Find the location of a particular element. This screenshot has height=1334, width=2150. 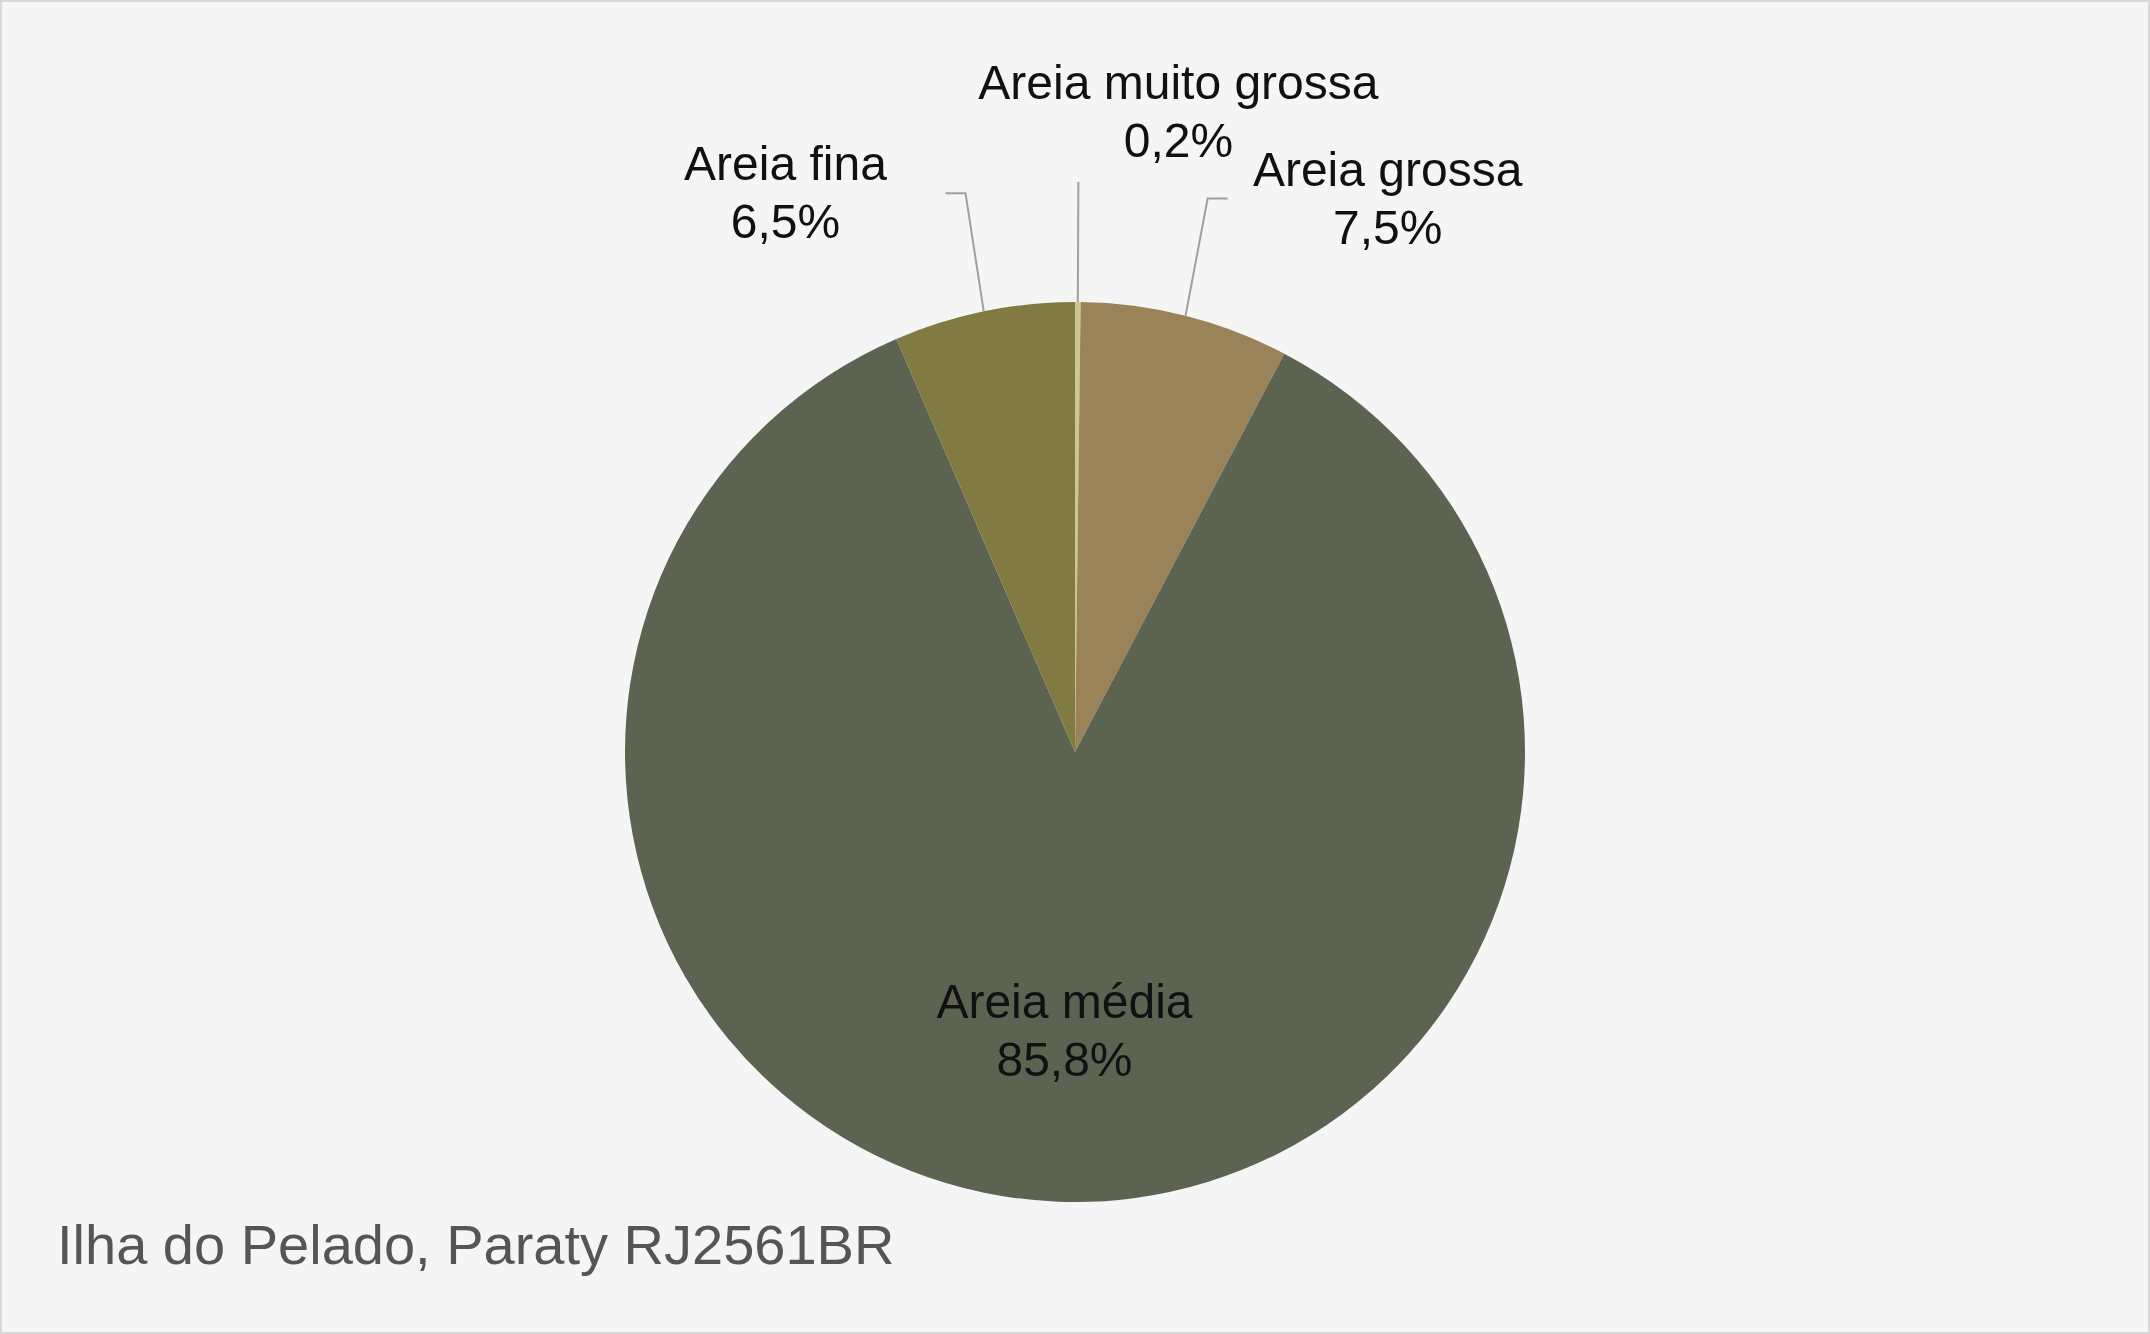

data-label: 7,5% is located at coordinates (1387, 227).